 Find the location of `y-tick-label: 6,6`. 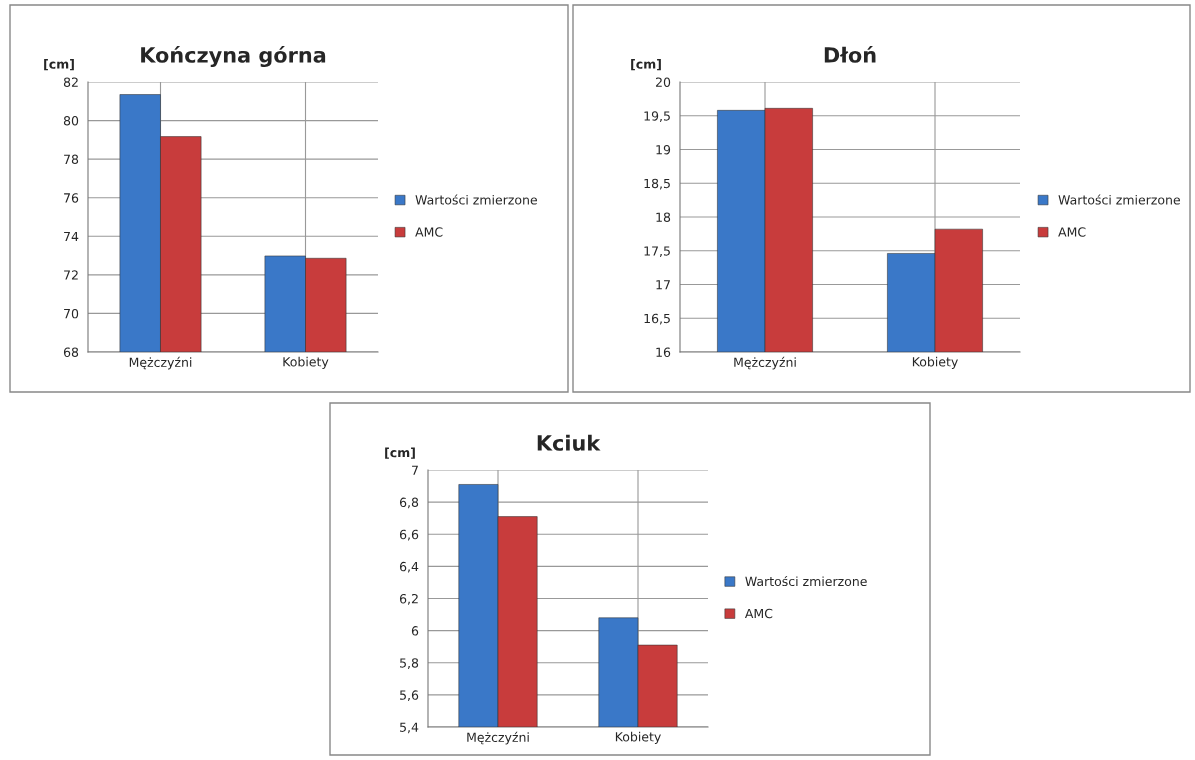

y-tick-label: 6,6 is located at coordinates (409, 535).